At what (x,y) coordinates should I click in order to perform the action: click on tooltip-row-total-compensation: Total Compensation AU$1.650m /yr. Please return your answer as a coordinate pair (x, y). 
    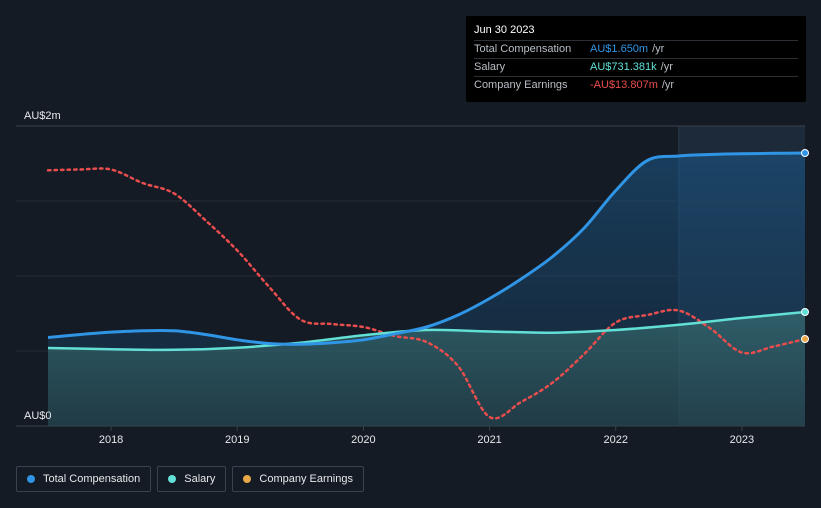
    Looking at the image, I should click on (636, 49).